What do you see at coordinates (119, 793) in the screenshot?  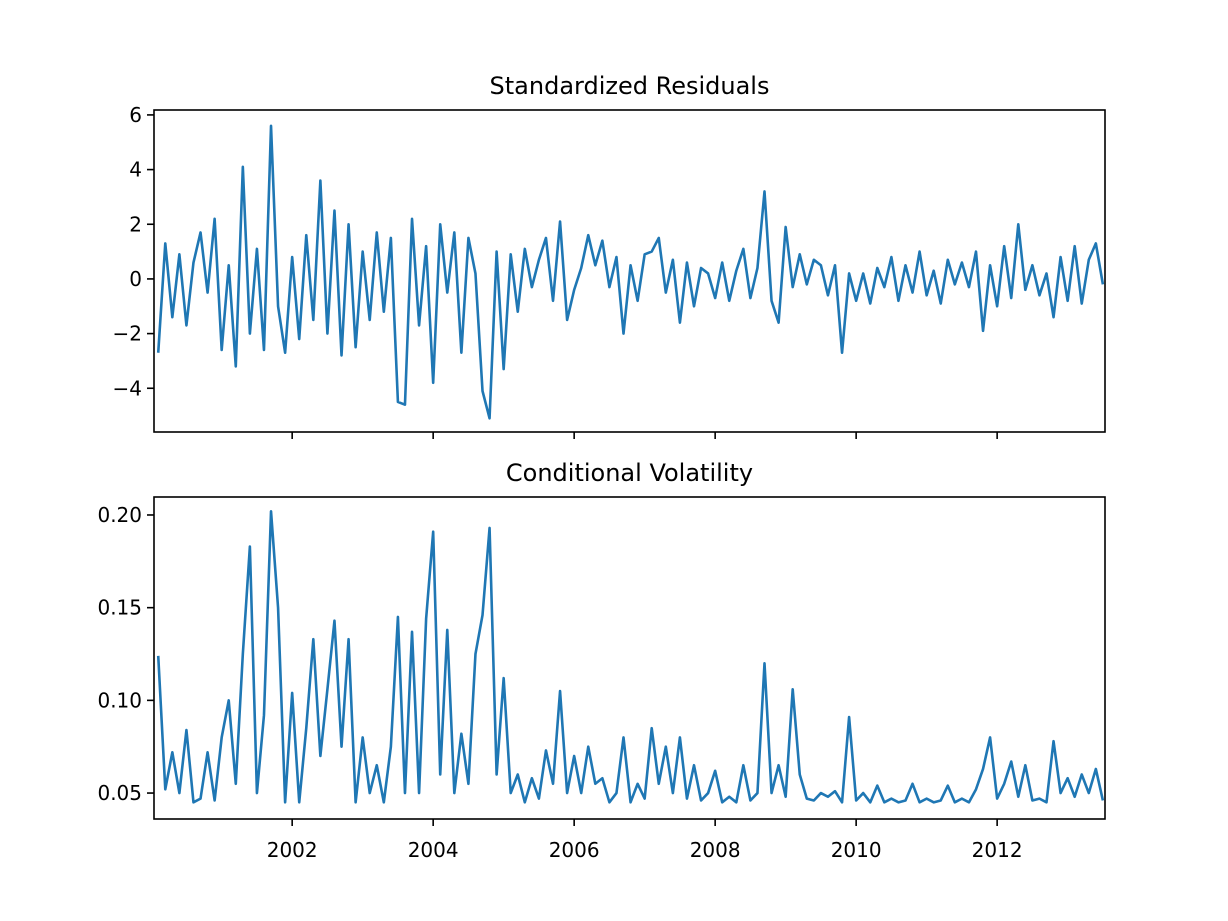 I see `y-tick-label: 0.05` at bounding box center [119, 793].